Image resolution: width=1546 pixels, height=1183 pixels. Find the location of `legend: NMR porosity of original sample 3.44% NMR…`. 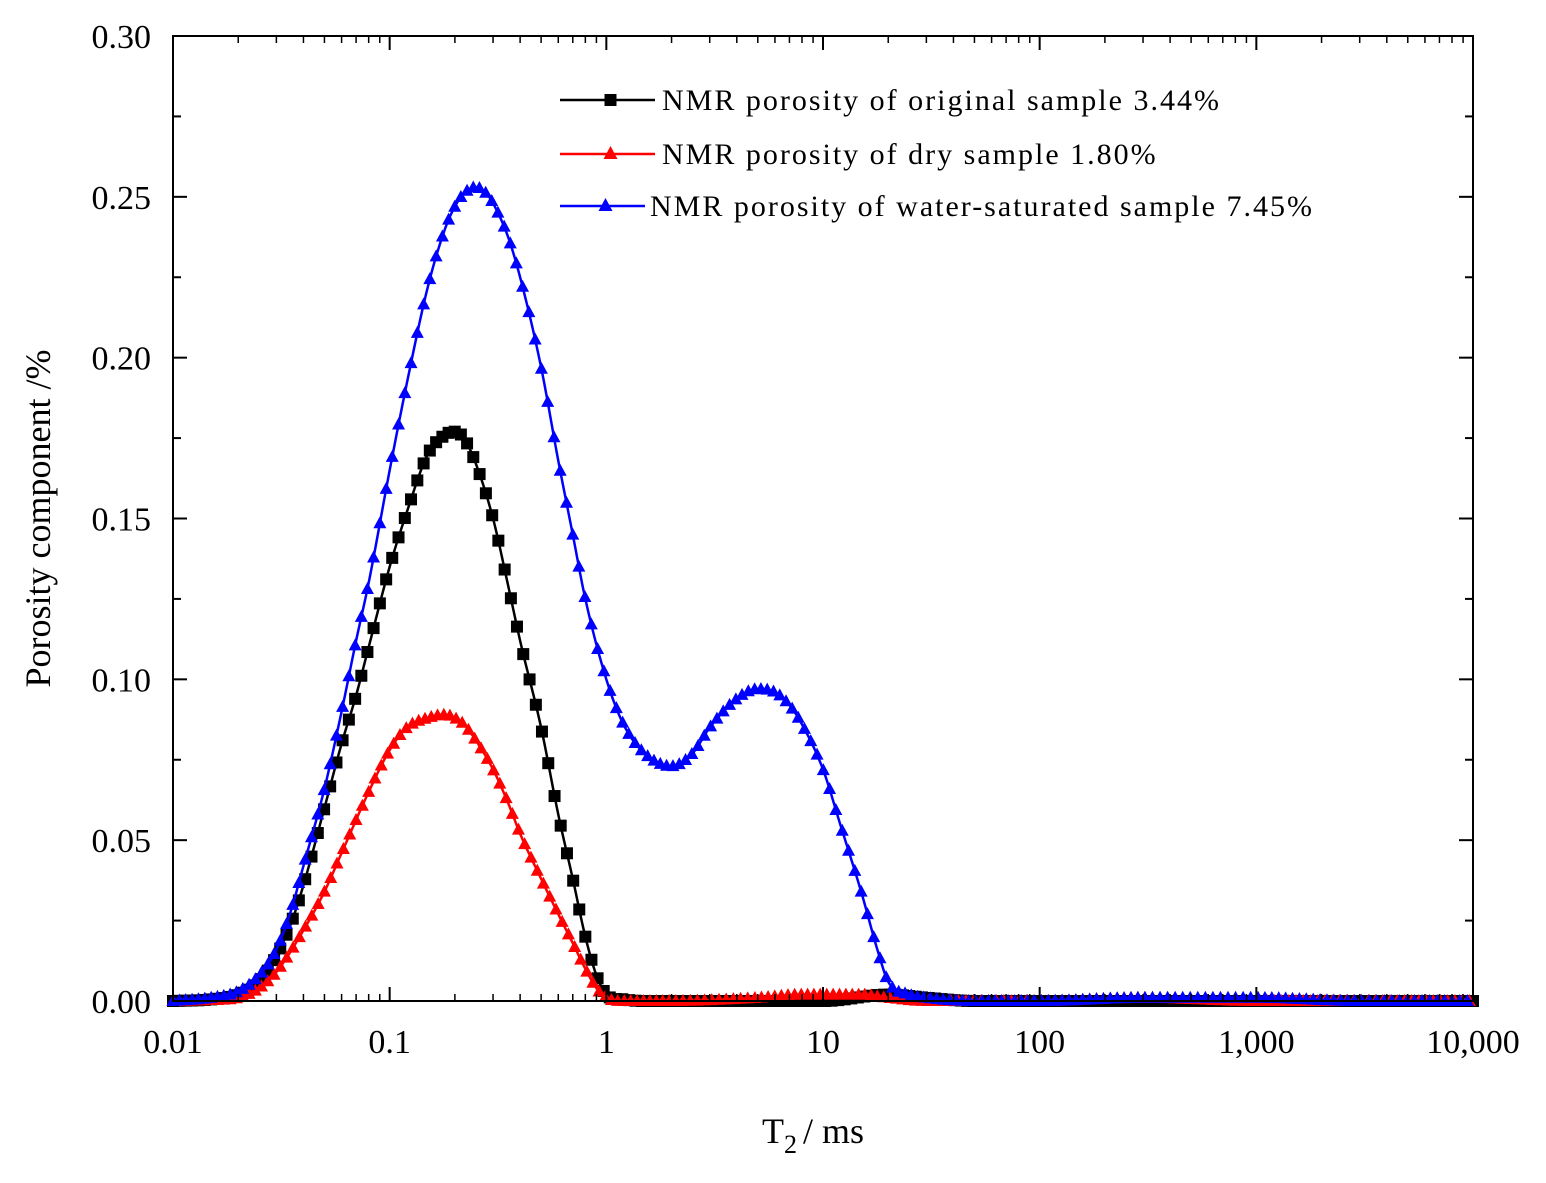

legend: NMR porosity of original sample 3.44% NMR… is located at coordinates (936, 153).